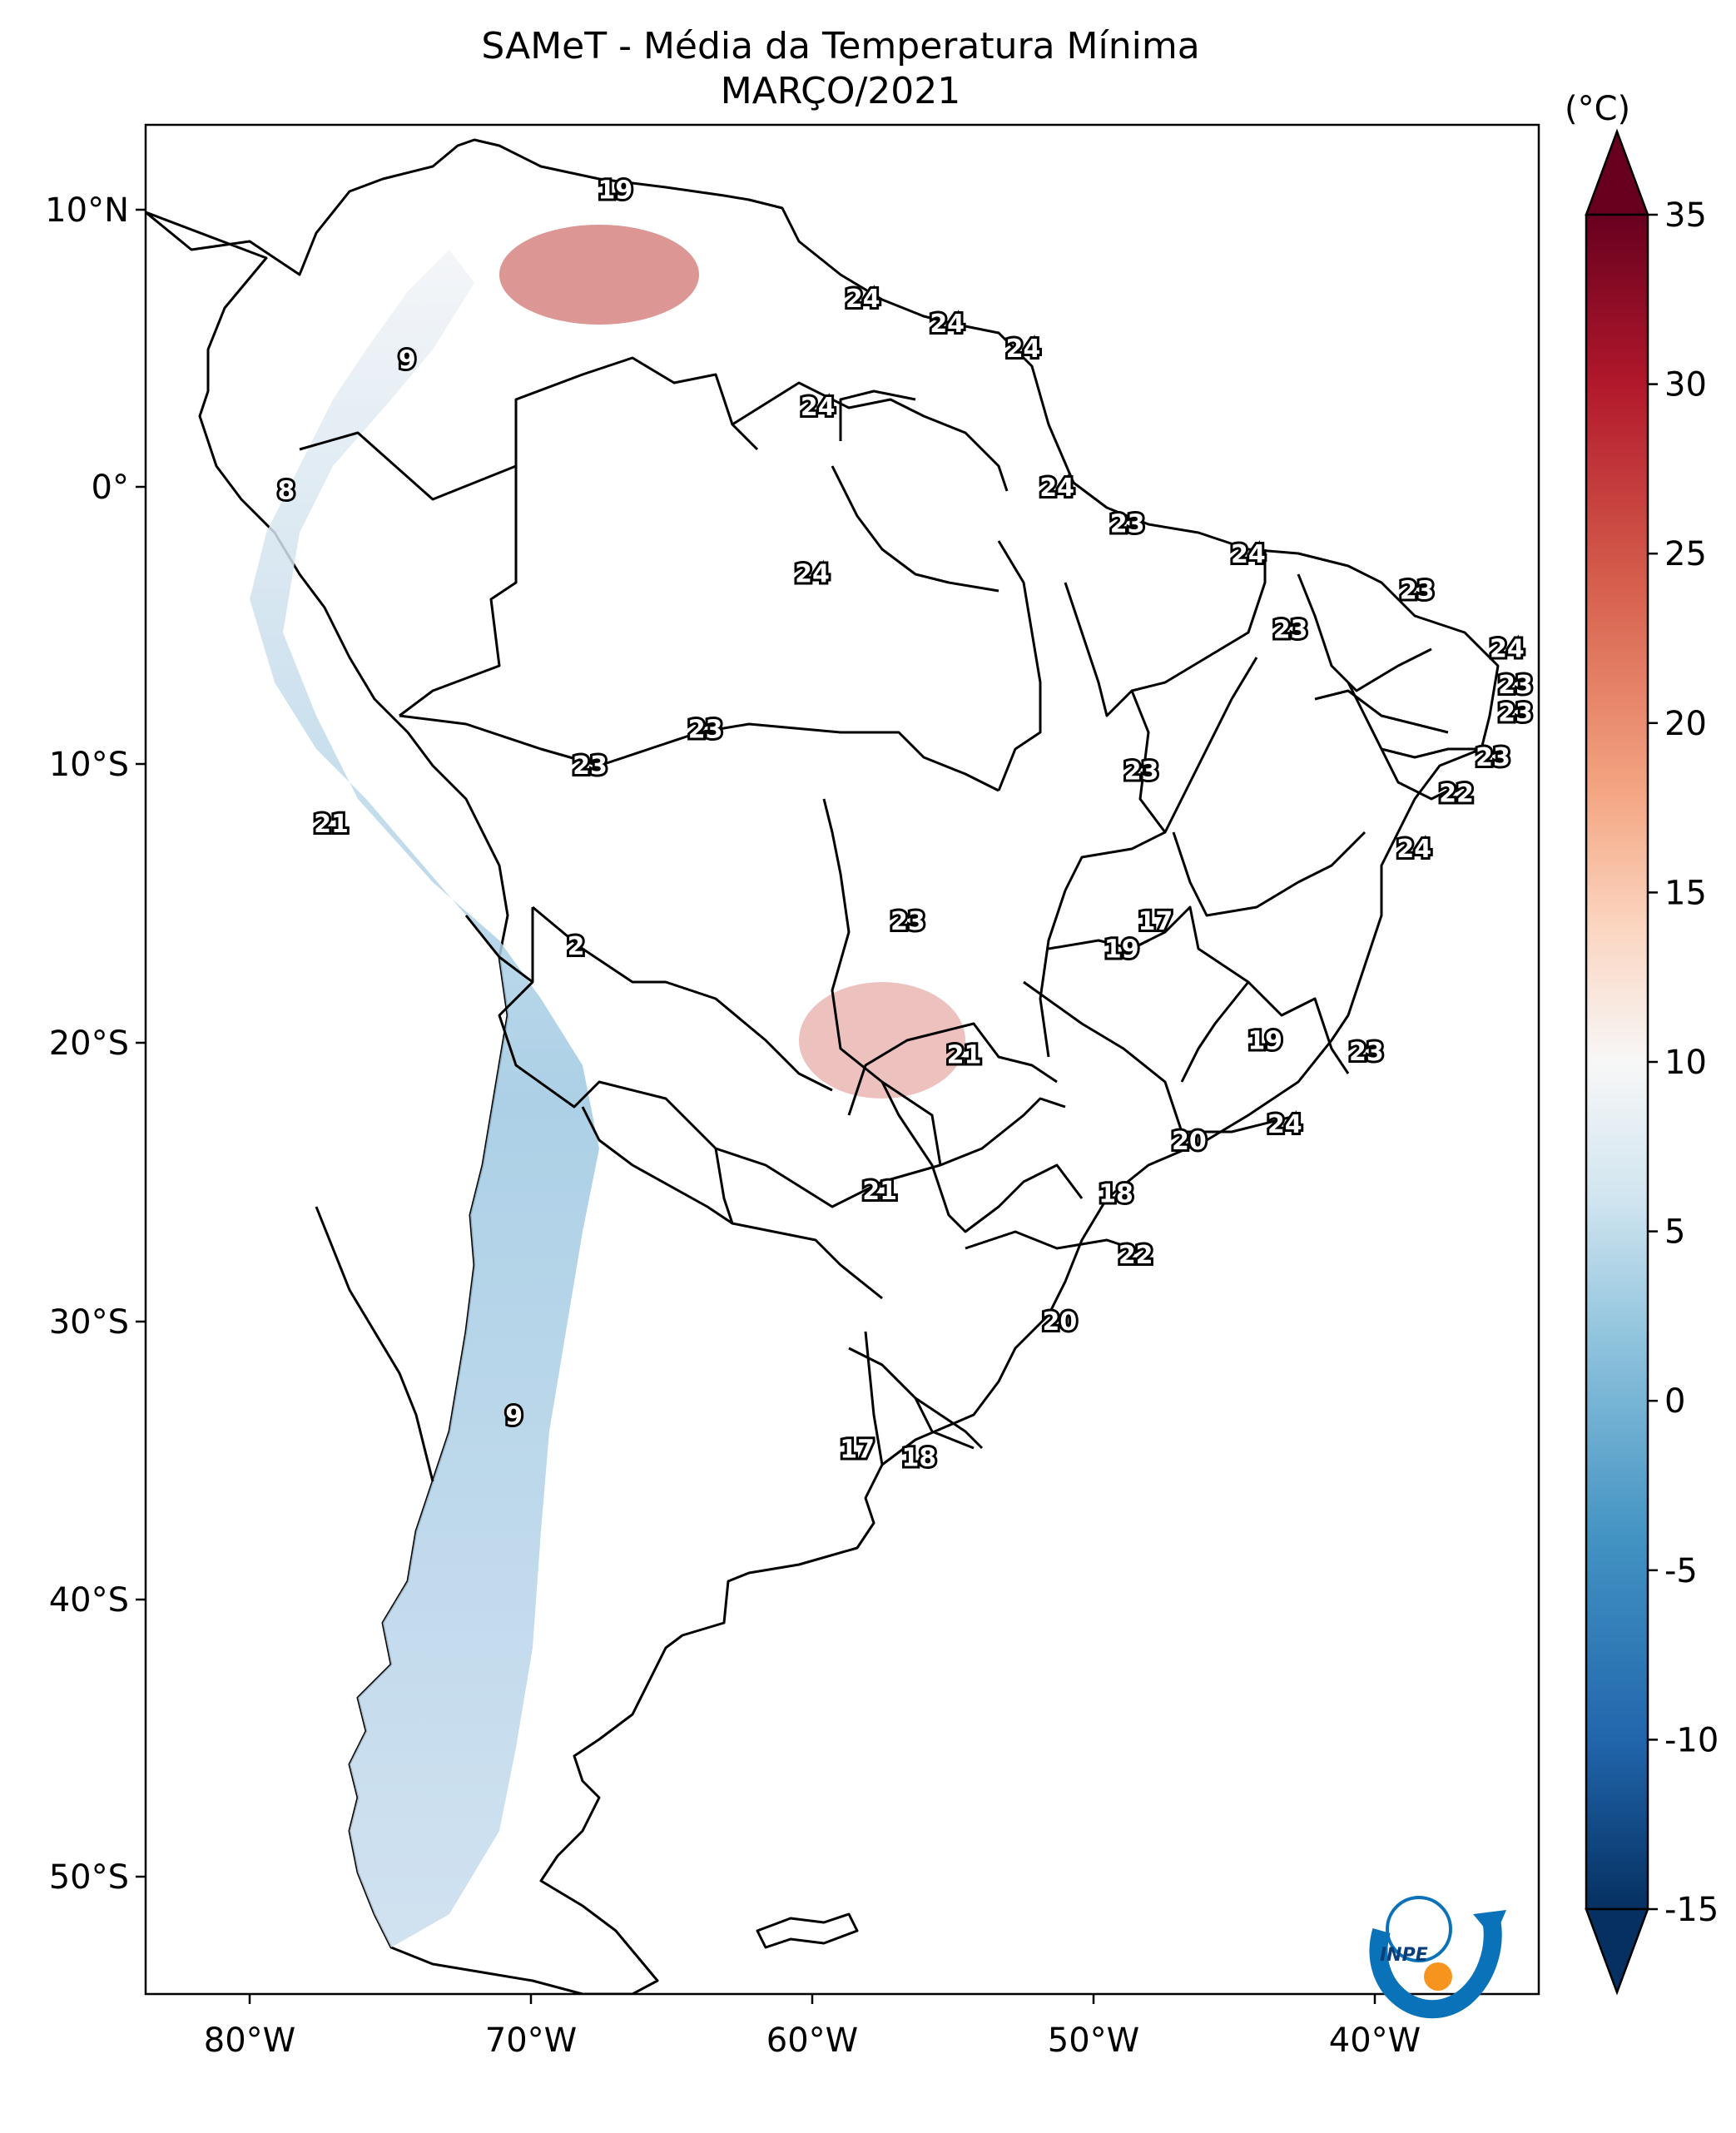  Describe the element at coordinates (286, 490) in the screenshot. I see `temperature-label: 8` at that location.